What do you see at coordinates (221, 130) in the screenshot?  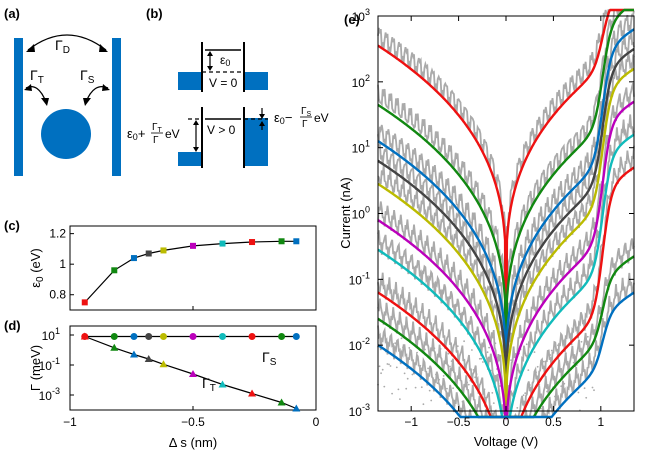 I see `v-positive-label: V > 0` at bounding box center [221, 130].